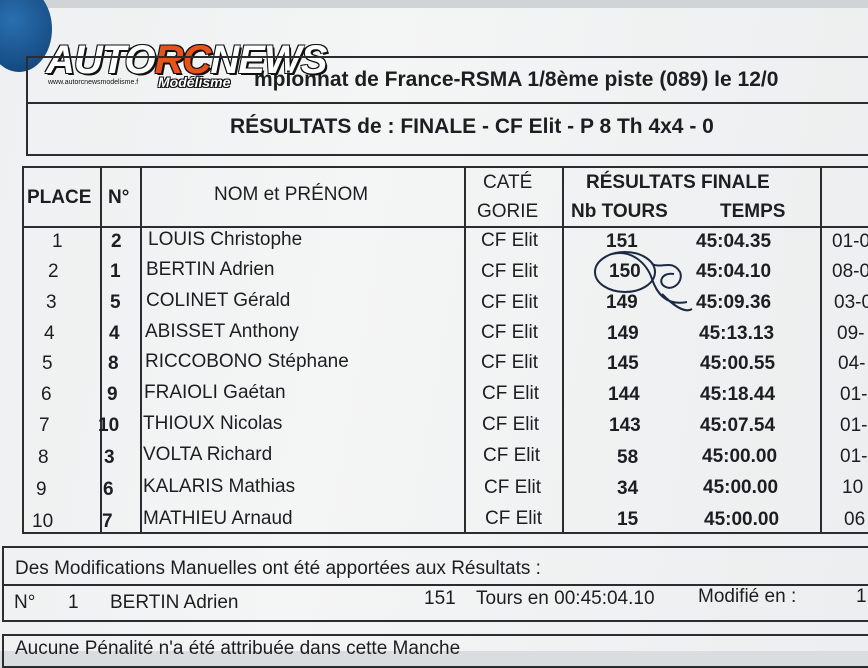  Describe the element at coordinates (107, 521) in the screenshot. I see `cell-number: 7` at that location.